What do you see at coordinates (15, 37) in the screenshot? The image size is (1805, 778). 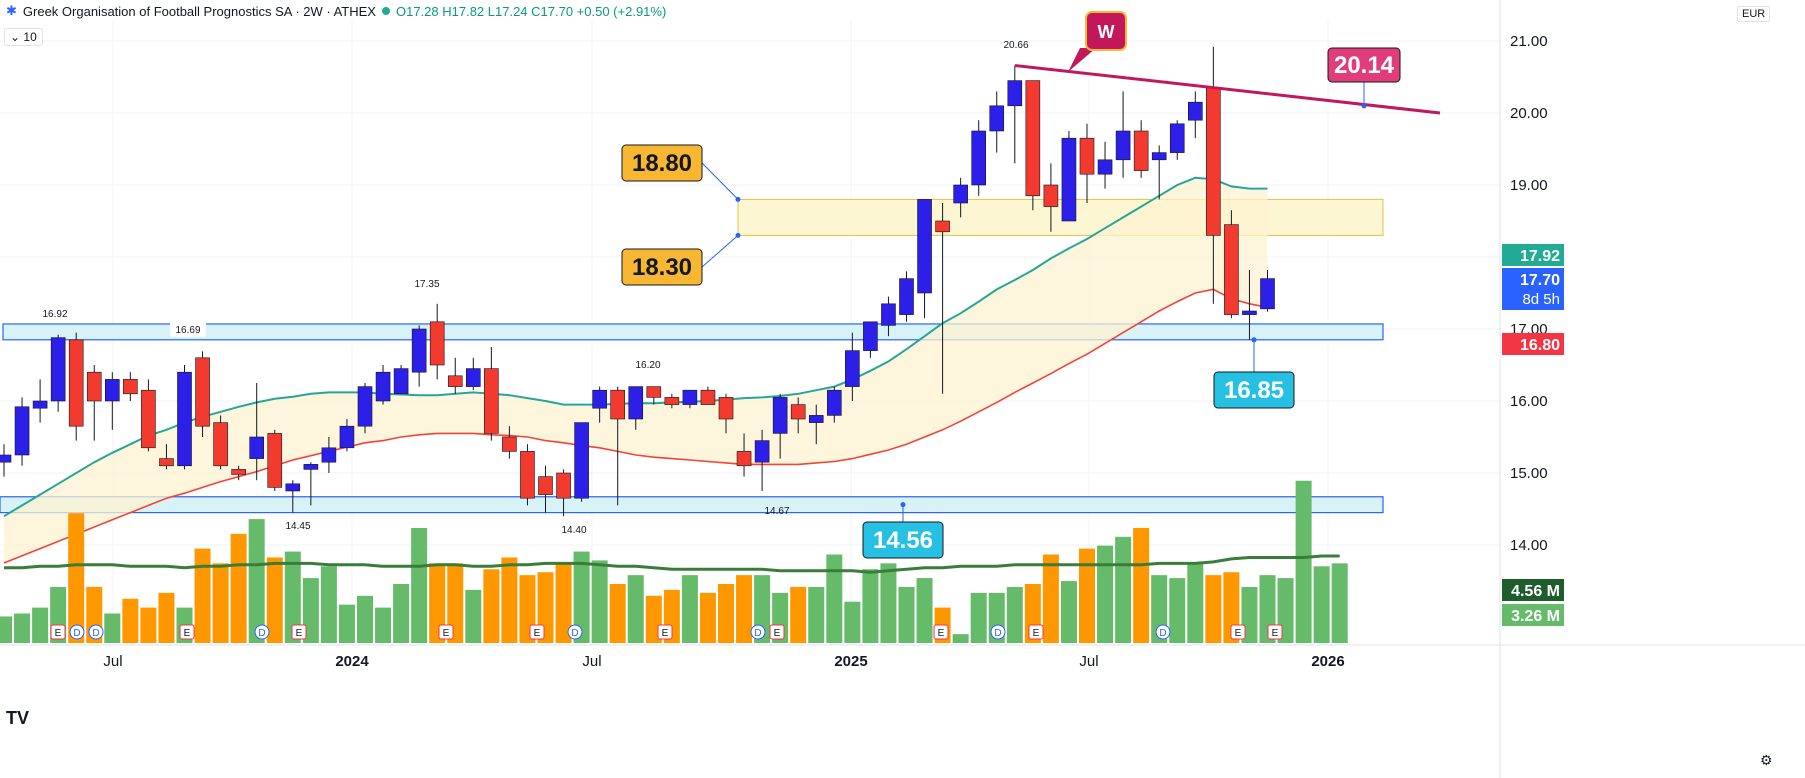 I see `chevron-down-icon: ⌄` at bounding box center [15, 37].